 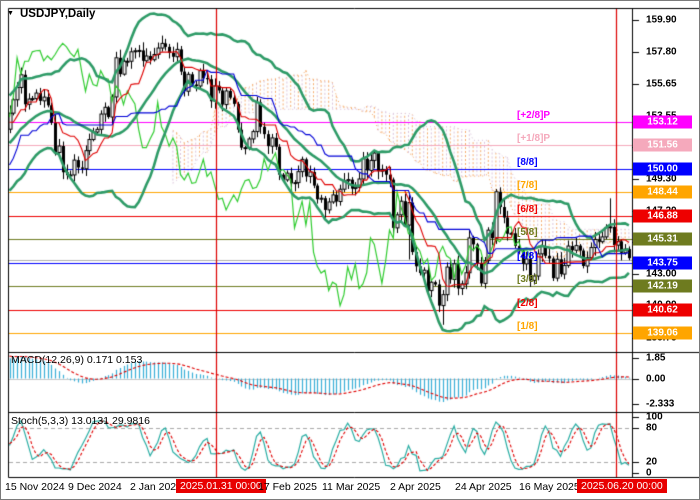 What do you see at coordinates (10, 13) in the screenshot?
I see `dropdown-icon: ▼` at bounding box center [10, 13].